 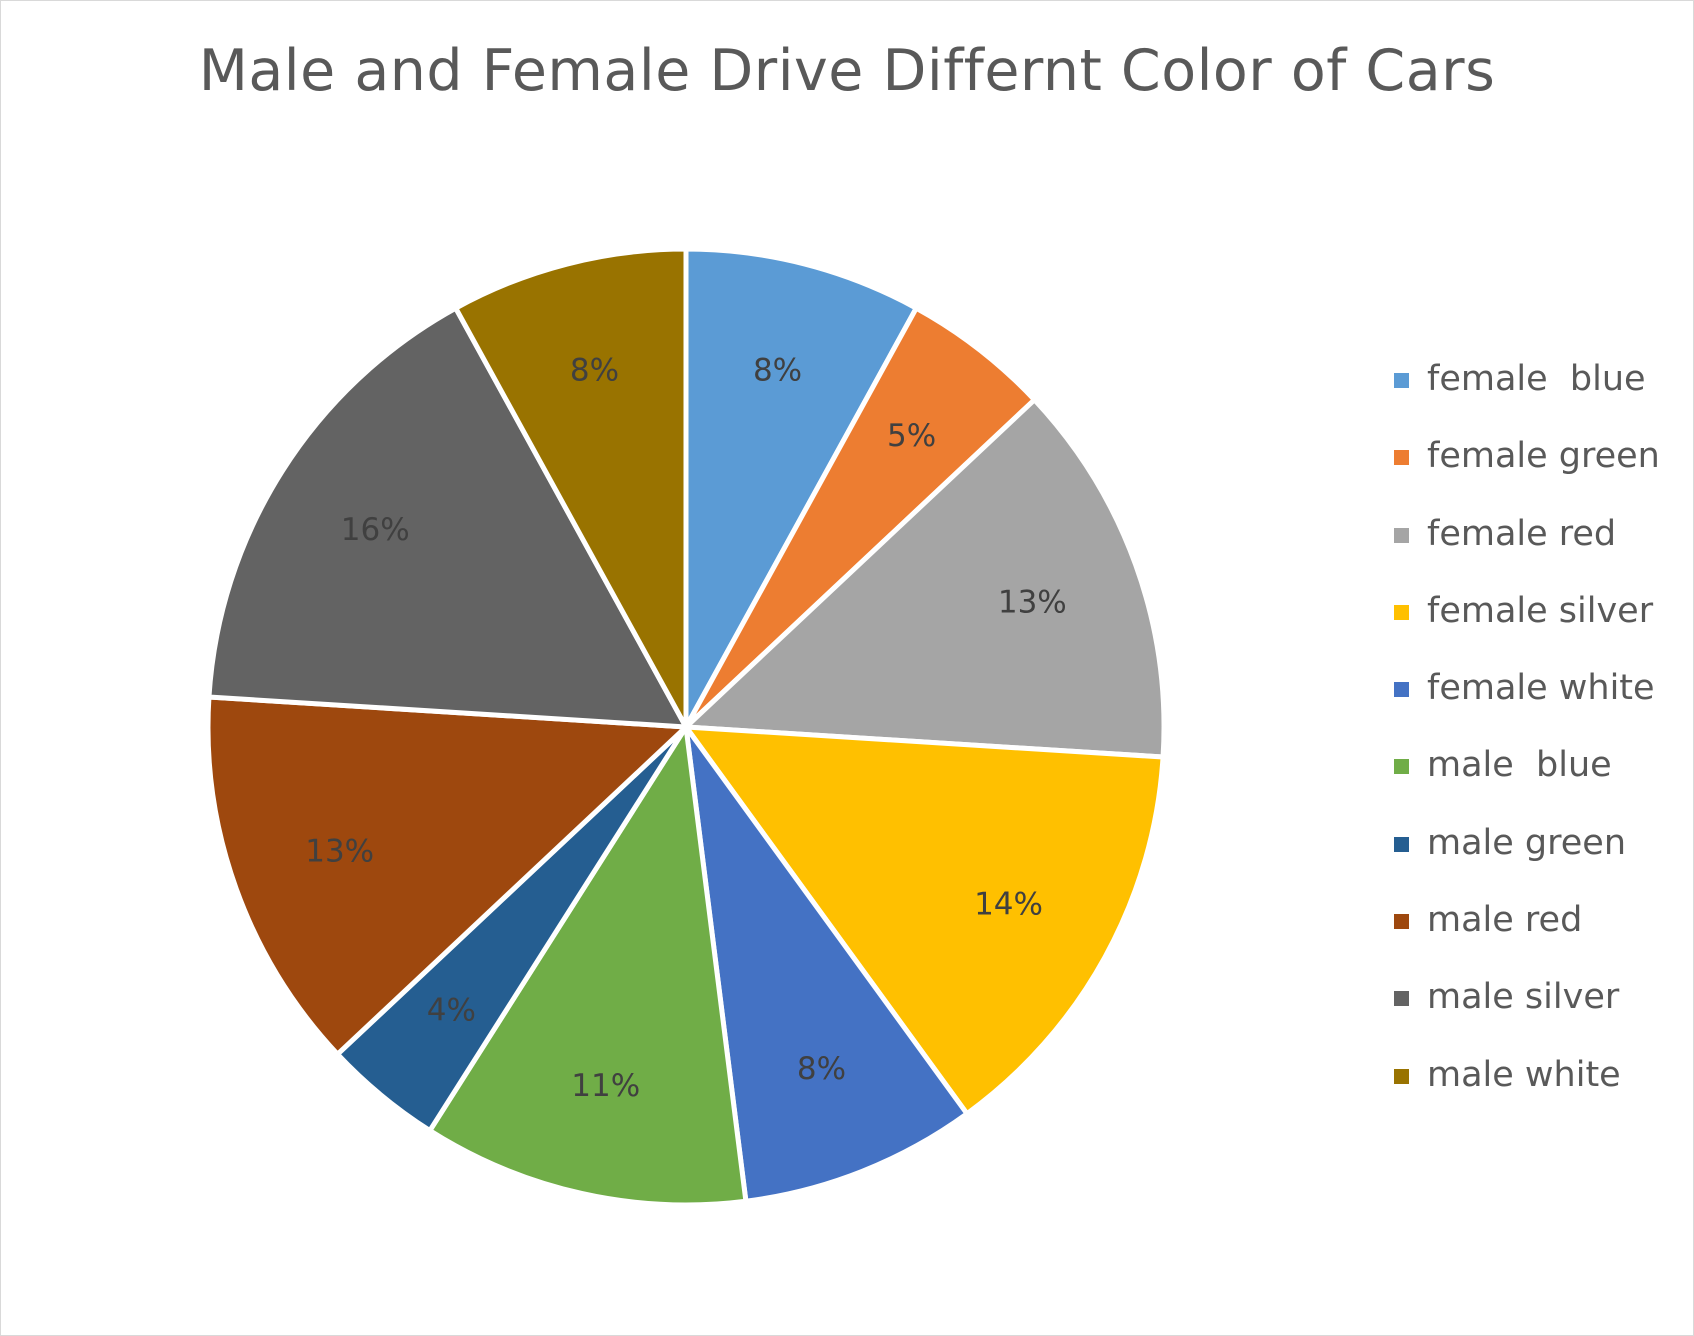 What do you see at coordinates (588, 966) in the screenshot?
I see `pie-slice-male-blue` at bounding box center [588, 966].